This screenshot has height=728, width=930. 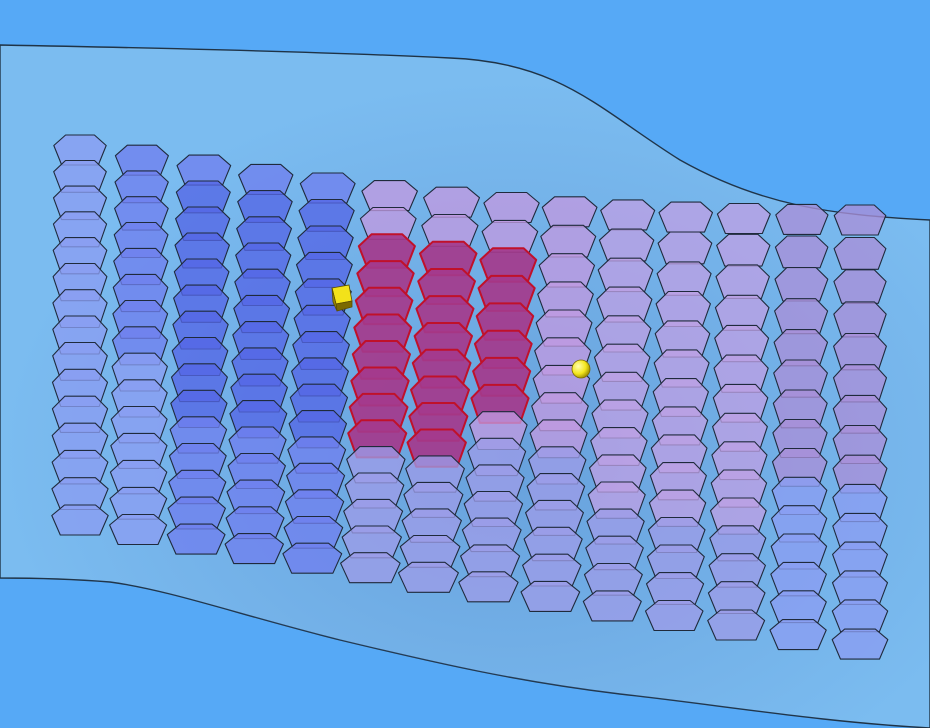 I want to click on pivot-point-sphere-icon, so click(x=581, y=369).